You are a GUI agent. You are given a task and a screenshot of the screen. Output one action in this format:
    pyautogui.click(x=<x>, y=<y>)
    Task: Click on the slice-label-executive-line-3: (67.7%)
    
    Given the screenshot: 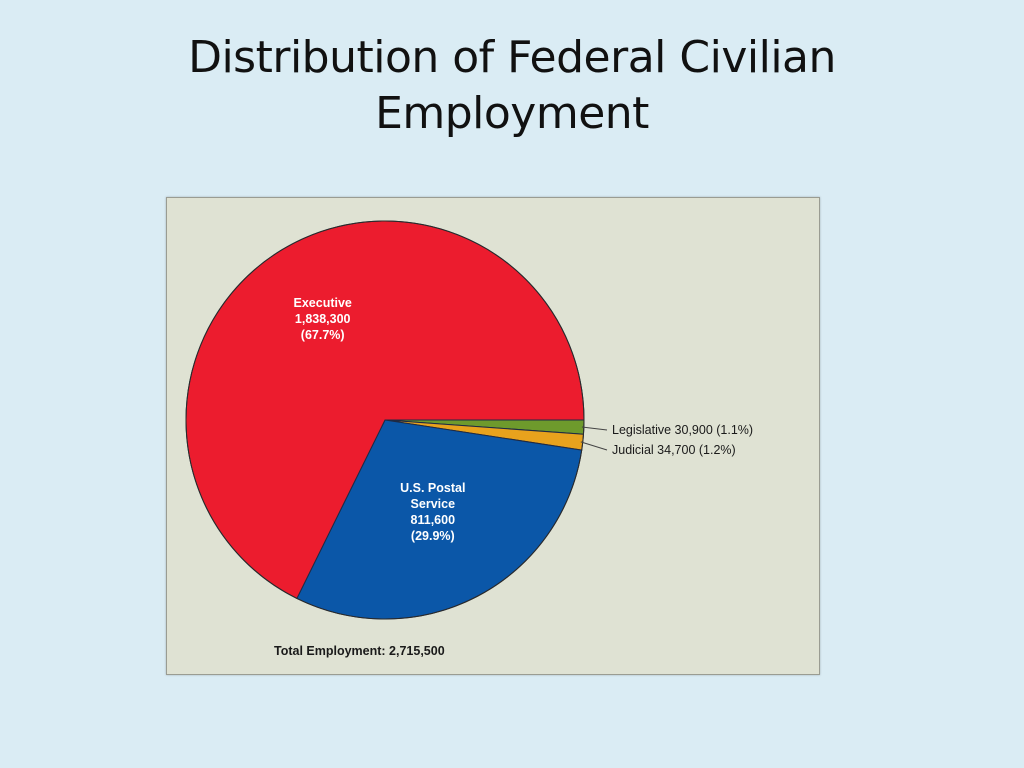 What is the action you would take?
    pyautogui.click(x=323, y=335)
    